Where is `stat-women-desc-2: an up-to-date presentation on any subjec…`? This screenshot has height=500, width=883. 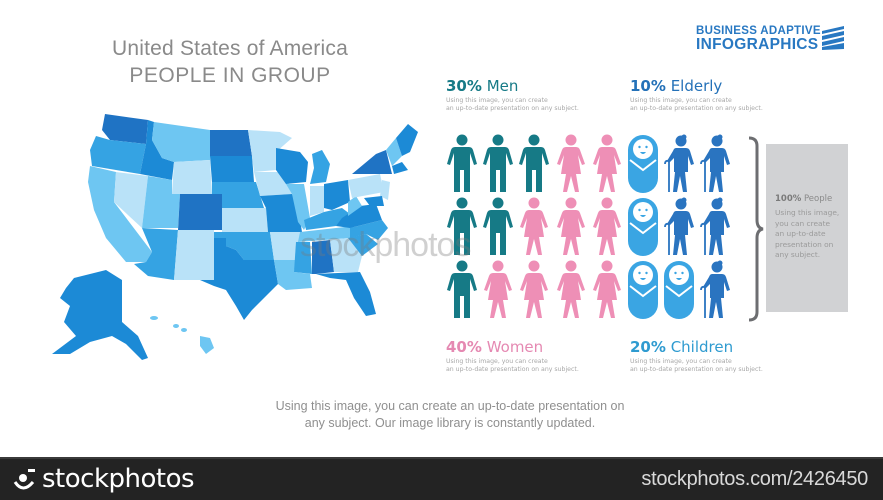
stat-women-desc-2: an up-to-date presentation on any subjec… is located at coordinates (512, 369).